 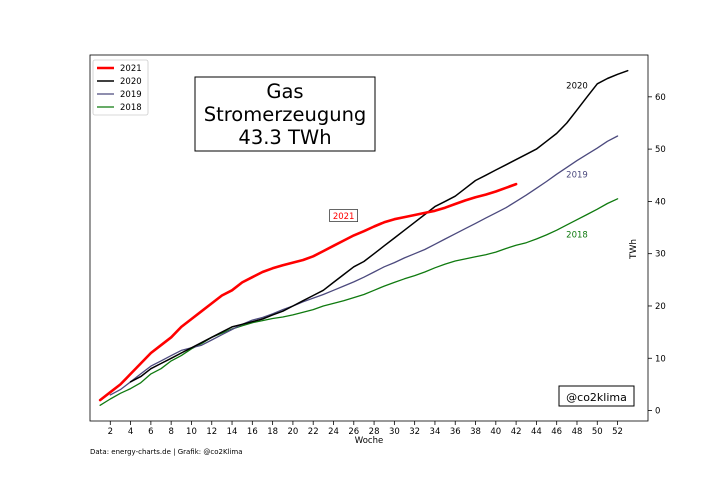 I want to click on x-tick-label: 36, so click(x=455, y=432).